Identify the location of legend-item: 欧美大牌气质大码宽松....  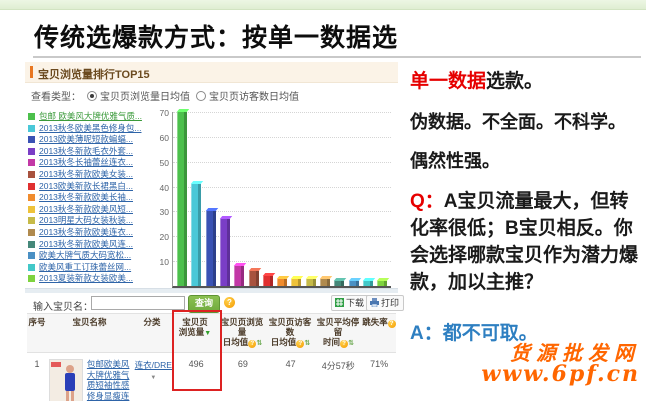
(98, 256).